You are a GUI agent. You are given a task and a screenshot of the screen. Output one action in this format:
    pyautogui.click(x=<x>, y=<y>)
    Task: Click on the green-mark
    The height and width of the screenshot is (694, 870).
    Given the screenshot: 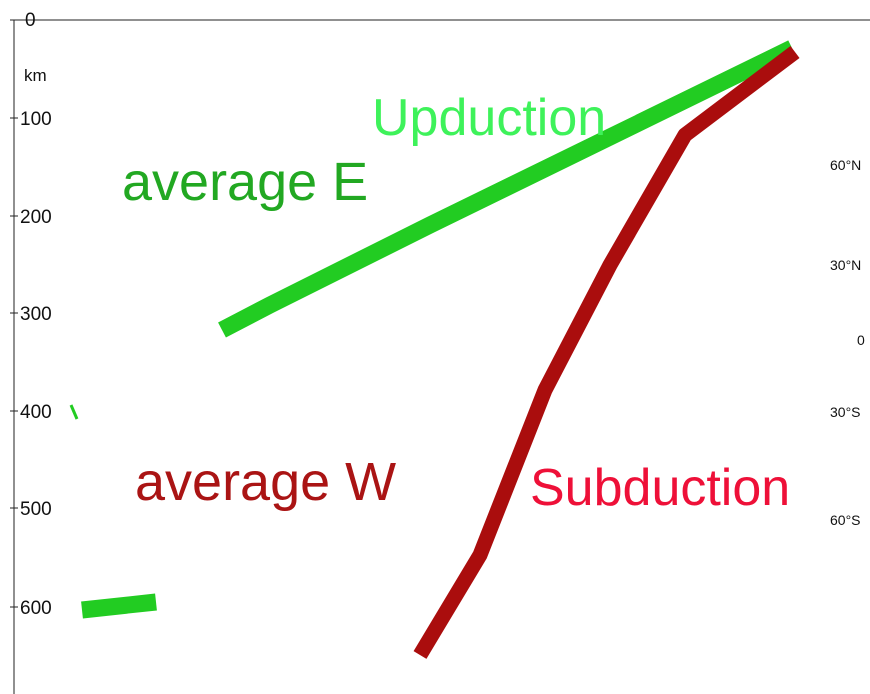 What is the action you would take?
    pyautogui.click(x=74, y=412)
    